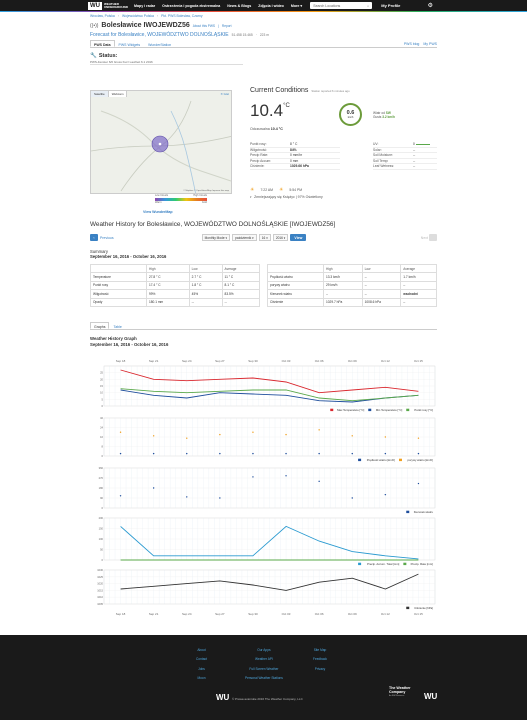  I want to click on footer-wu-logo: WU, so click(223, 697).